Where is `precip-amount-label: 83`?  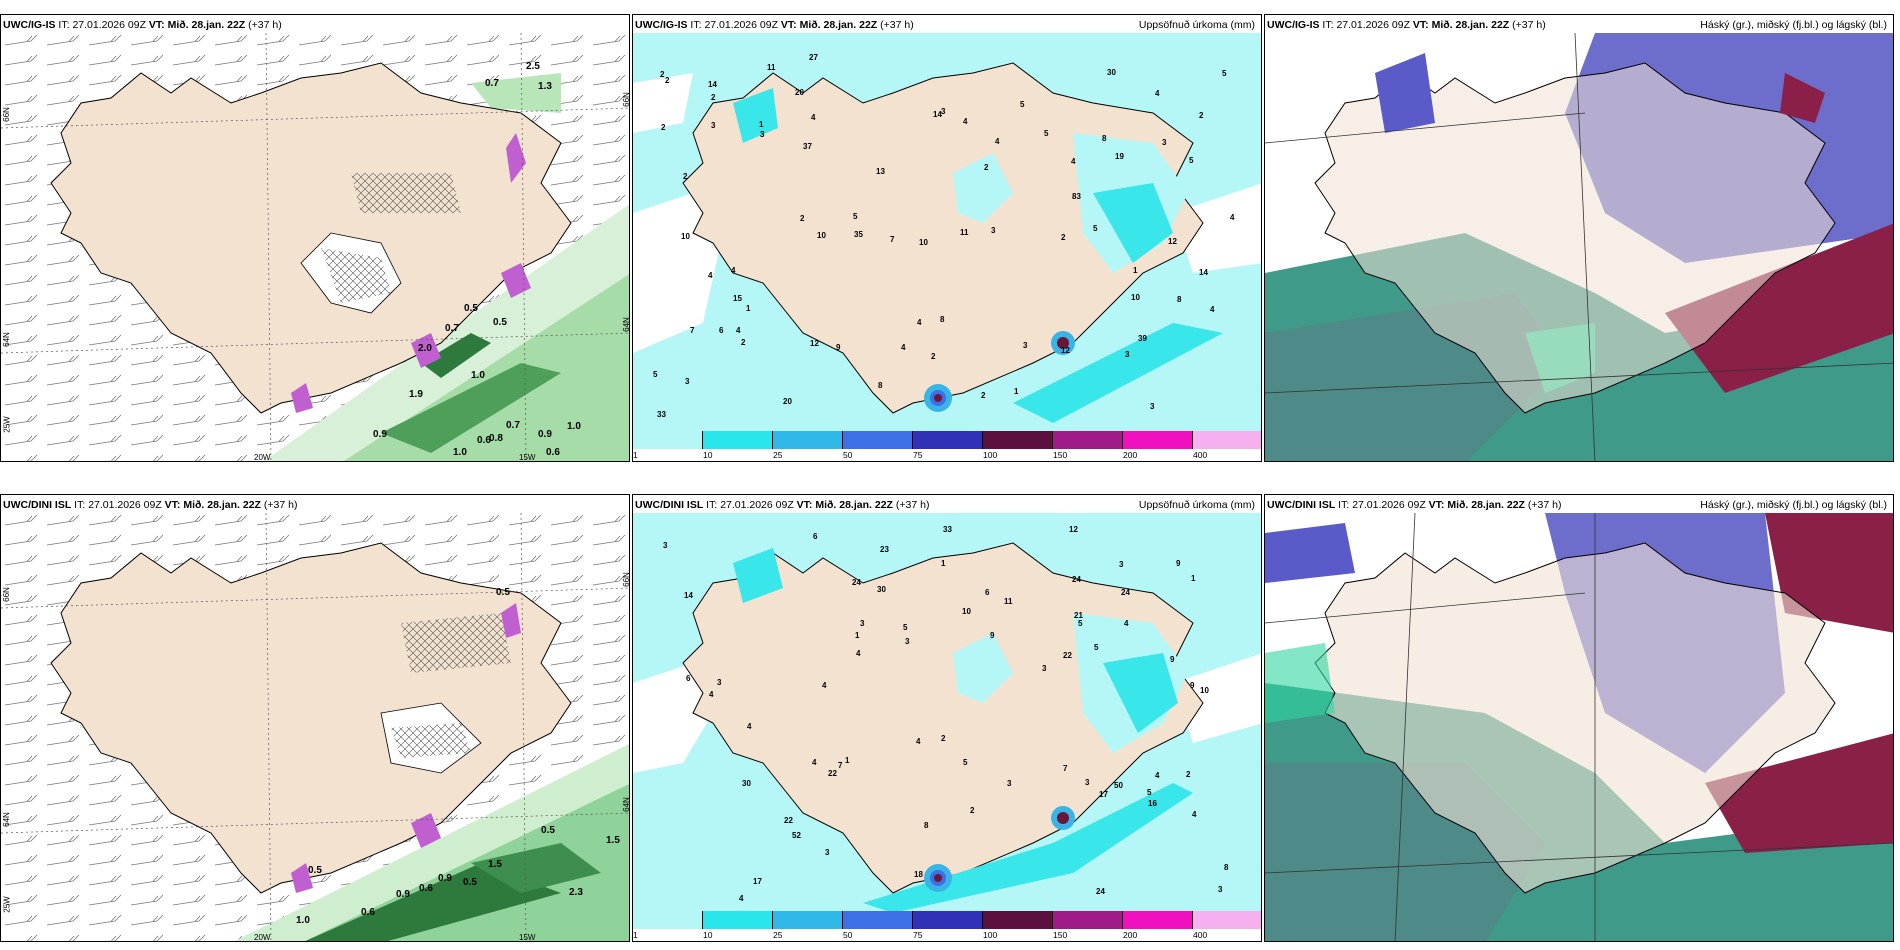 precip-amount-label: 83 is located at coordinates (1076, 196).